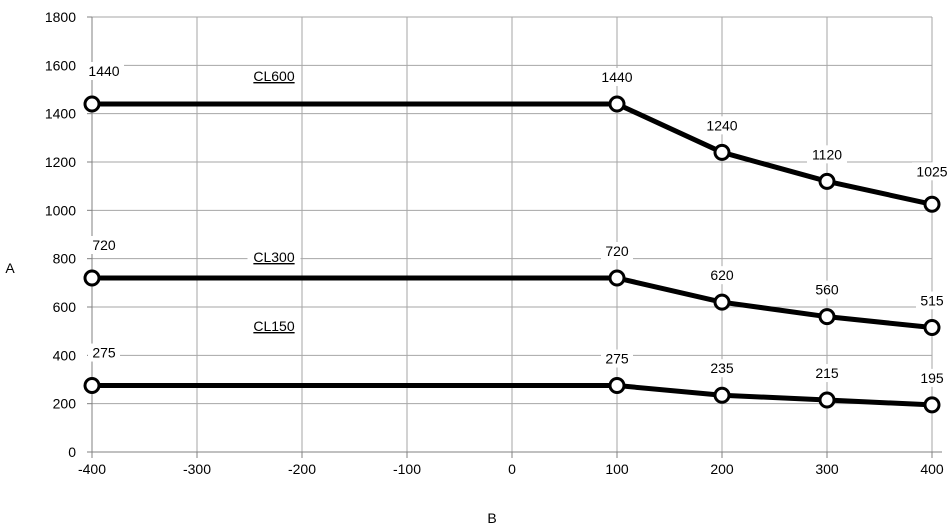 This screenshot has width=950, height=531. I want to click on data-label: 560, so click(827, 290).